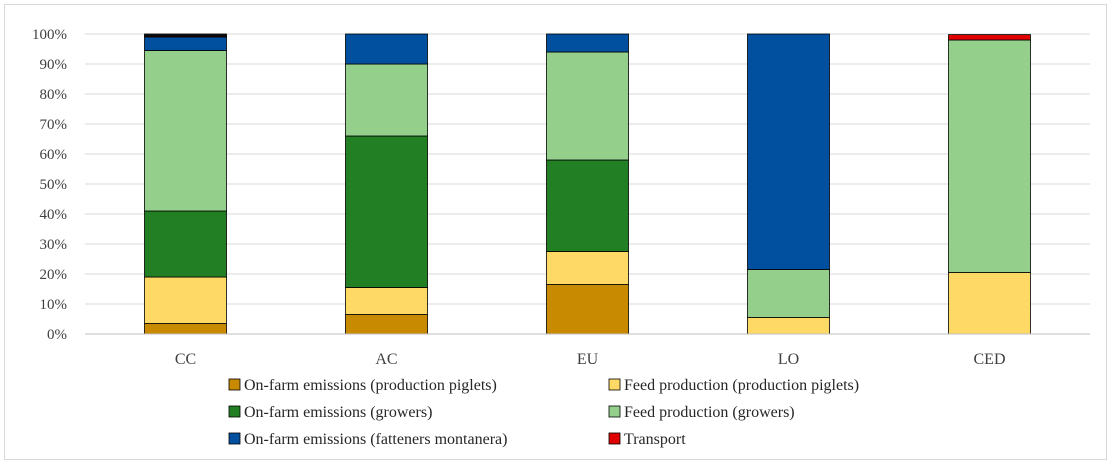 The image size is (1113, 466). I want to click on x-tick-label: AC, so click(386, 359).